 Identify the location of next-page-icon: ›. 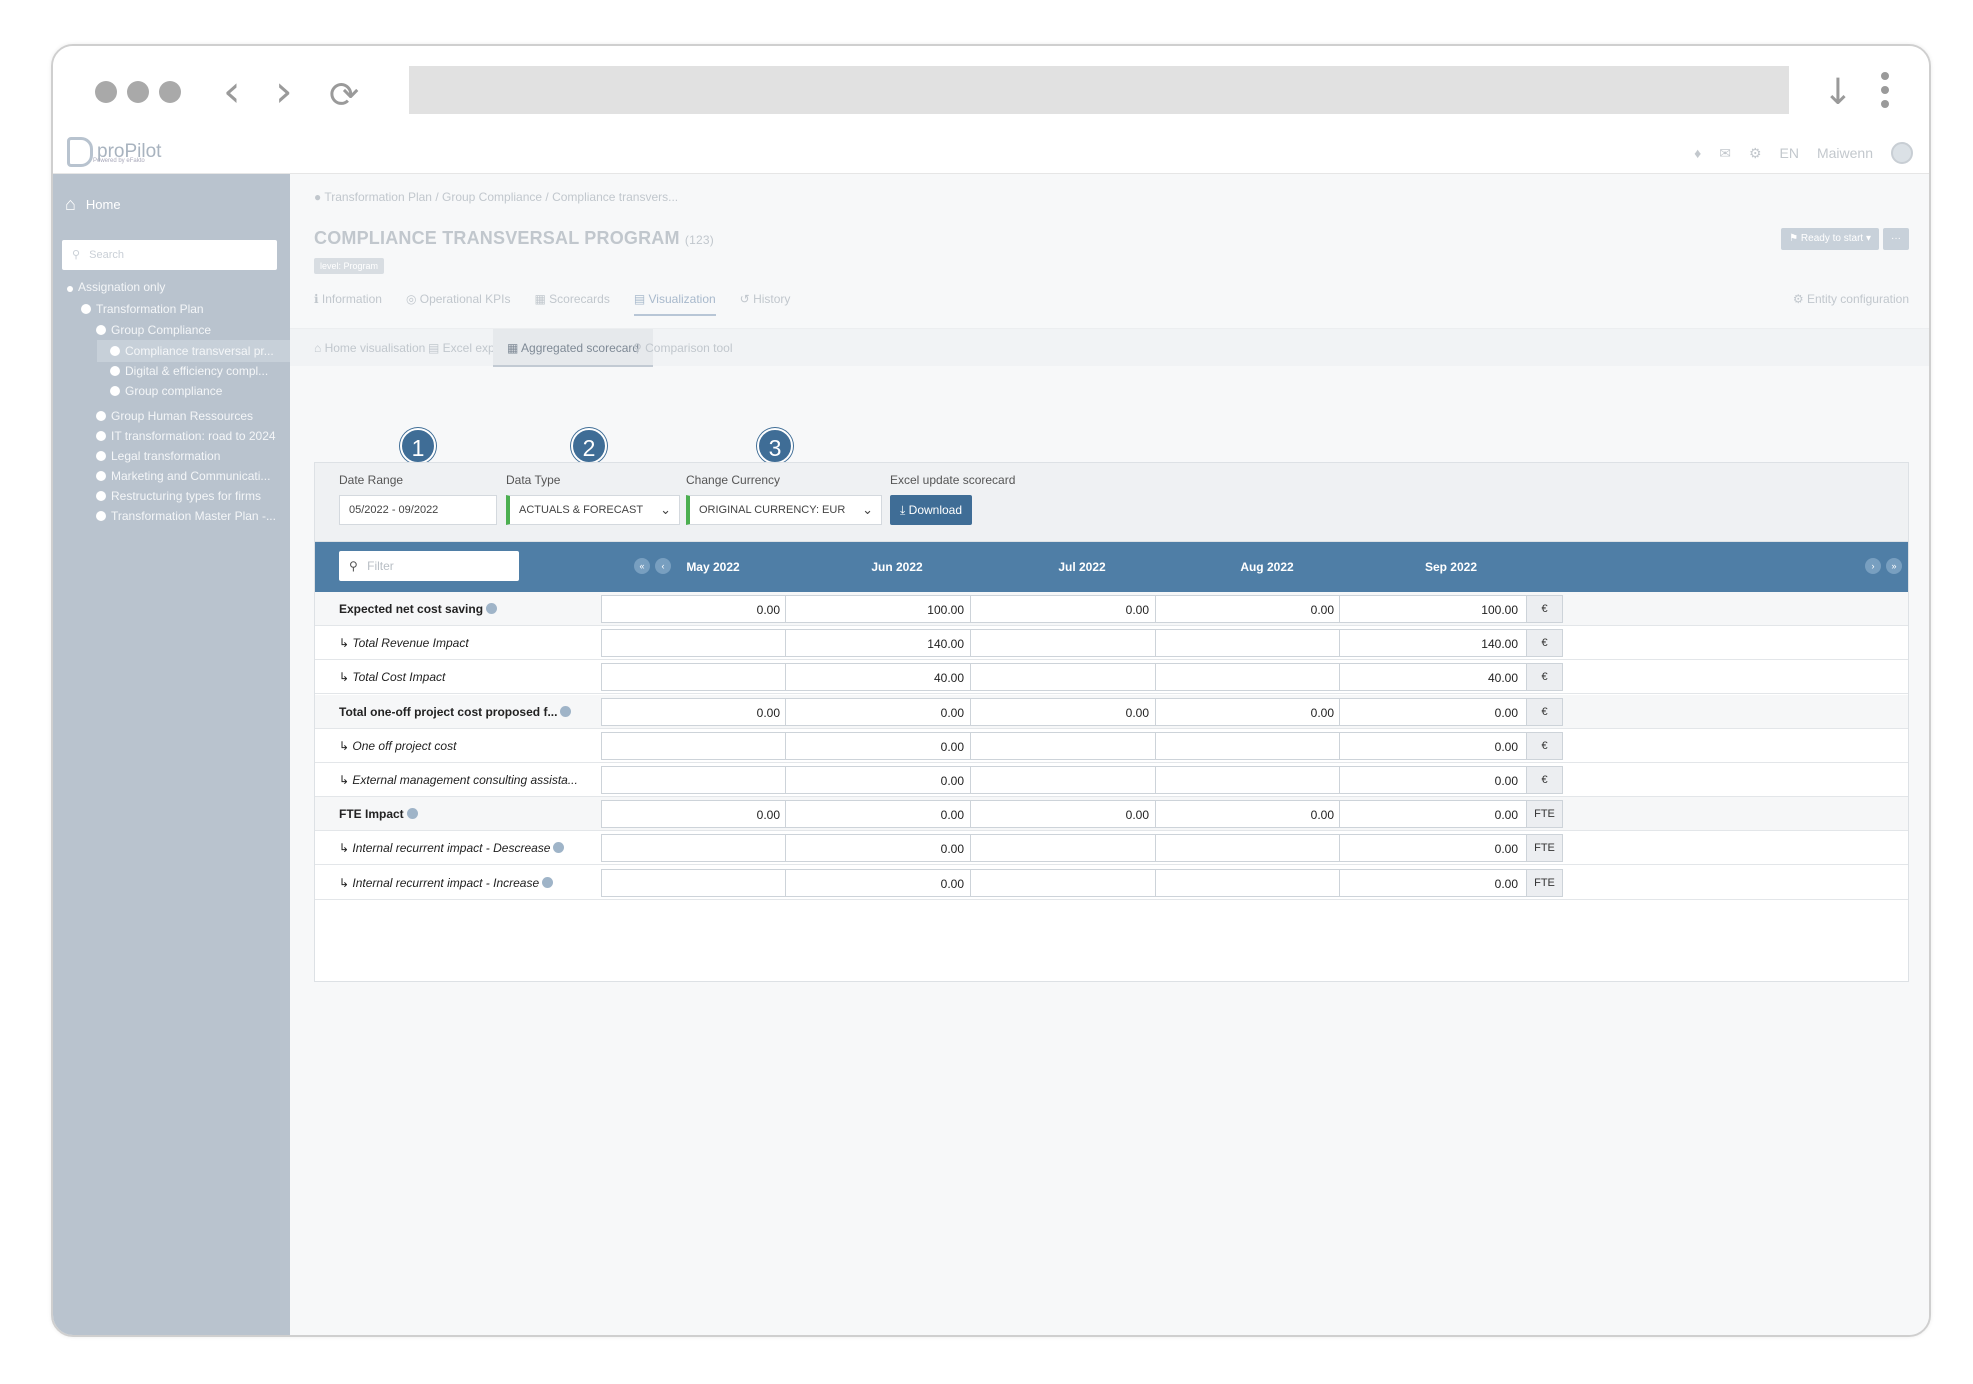
(1873, 566).